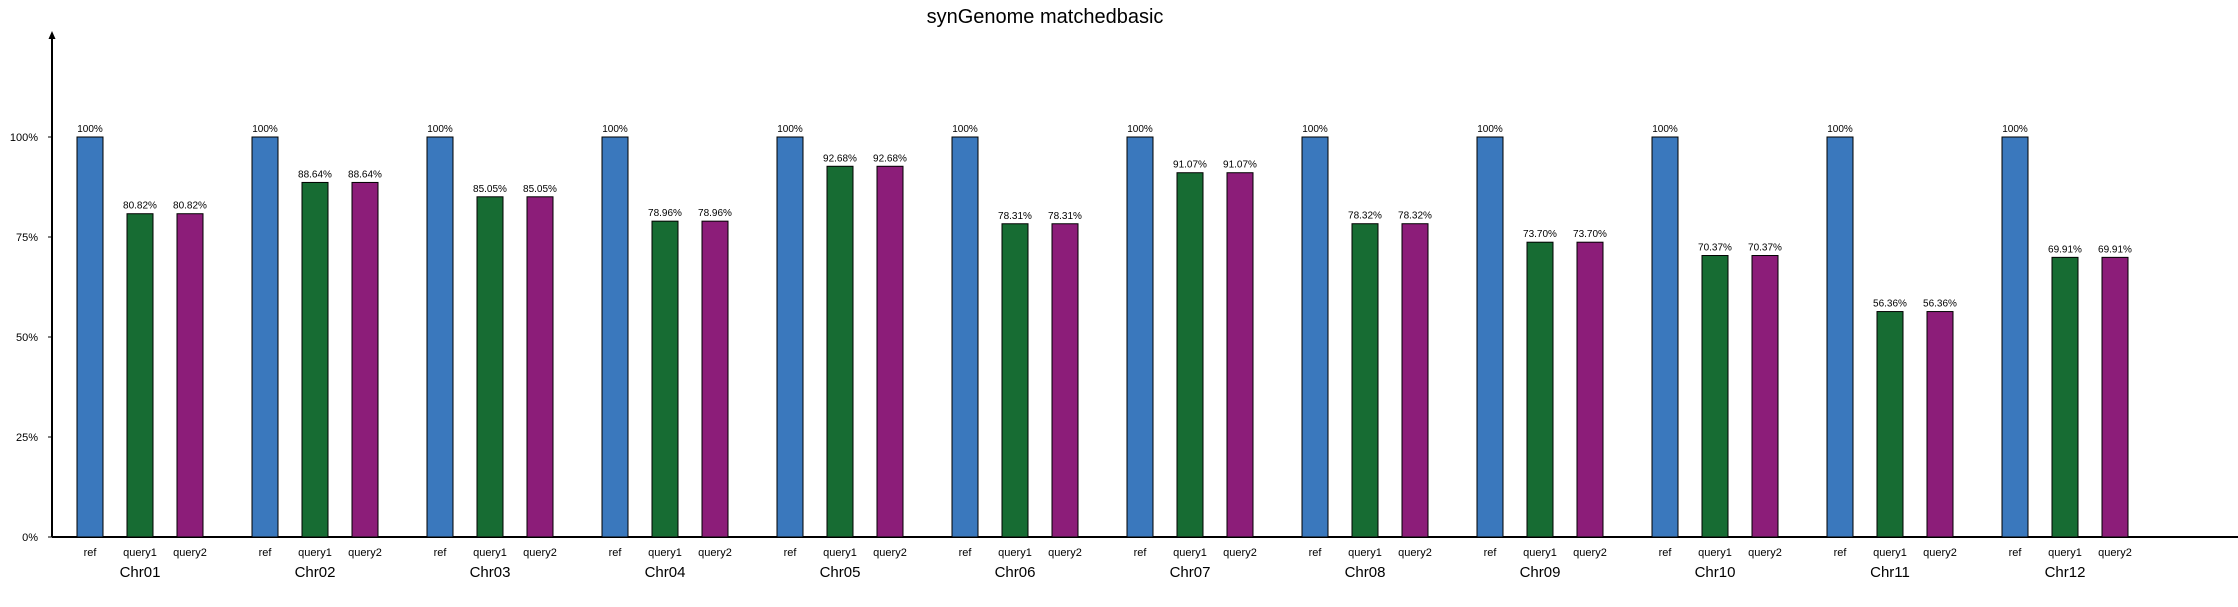  Describe the element at coordinates (27, 238) in the screenshot. I see `y-tick-label: 75%` at that location.